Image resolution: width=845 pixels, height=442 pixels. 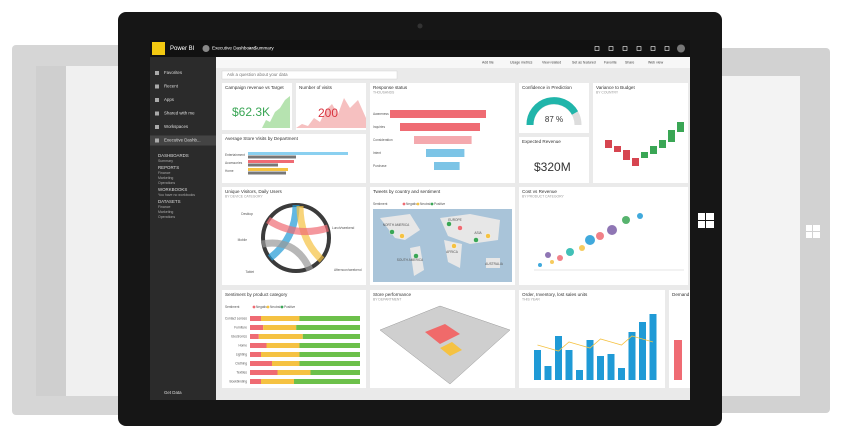 I want to click on back-nav-left, so click(x=51, y=231).